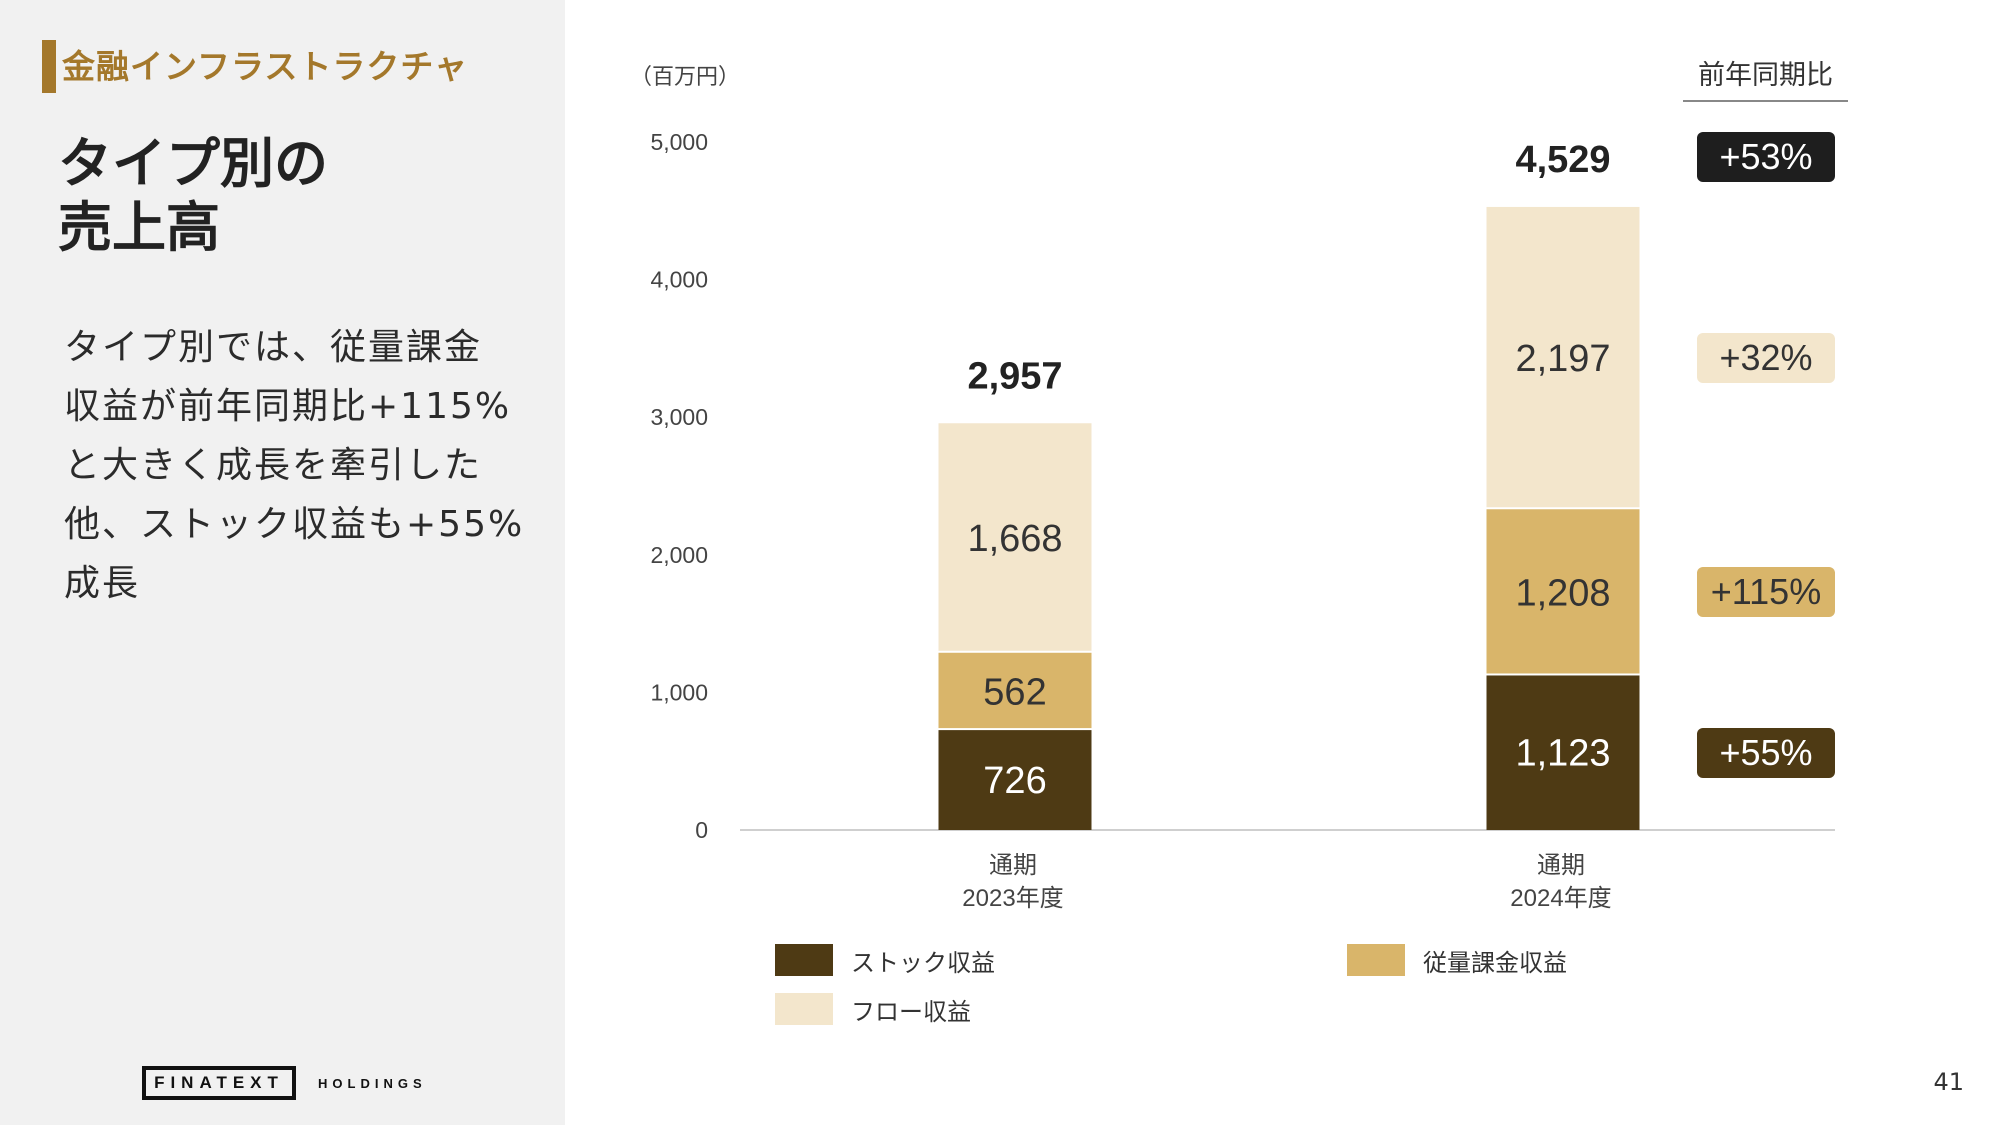 Image resolution: width=2000 pixels, height=1125 pixels. Describe the element at coordinates (1766, 358) in the screenshot. I see `yoy-badge-flow: +32%` at that location.